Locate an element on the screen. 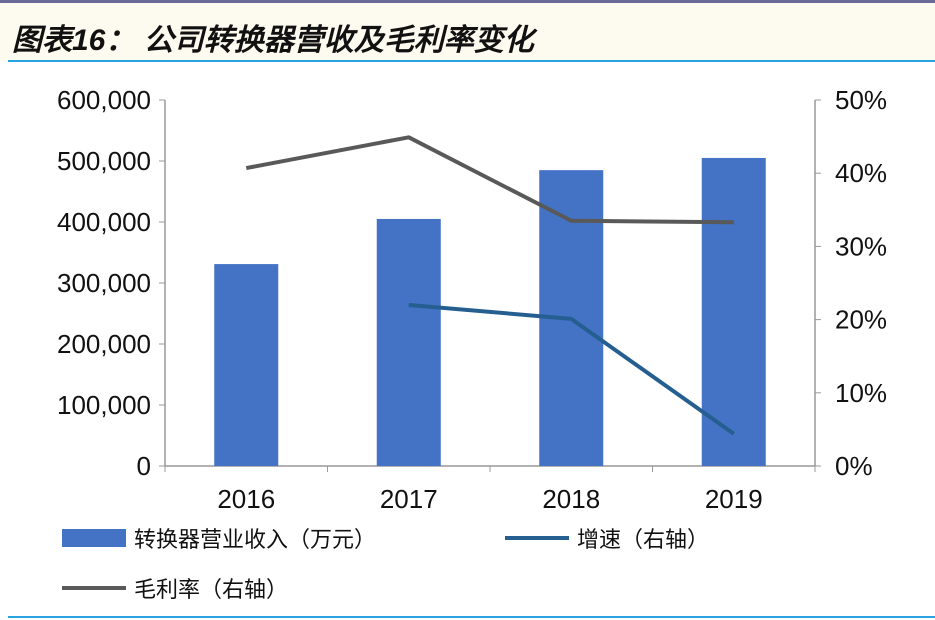 Image resolution: width=935 pixels, height=620 pixels. right-tick-label: 50% is located at coordinates (861, 100).